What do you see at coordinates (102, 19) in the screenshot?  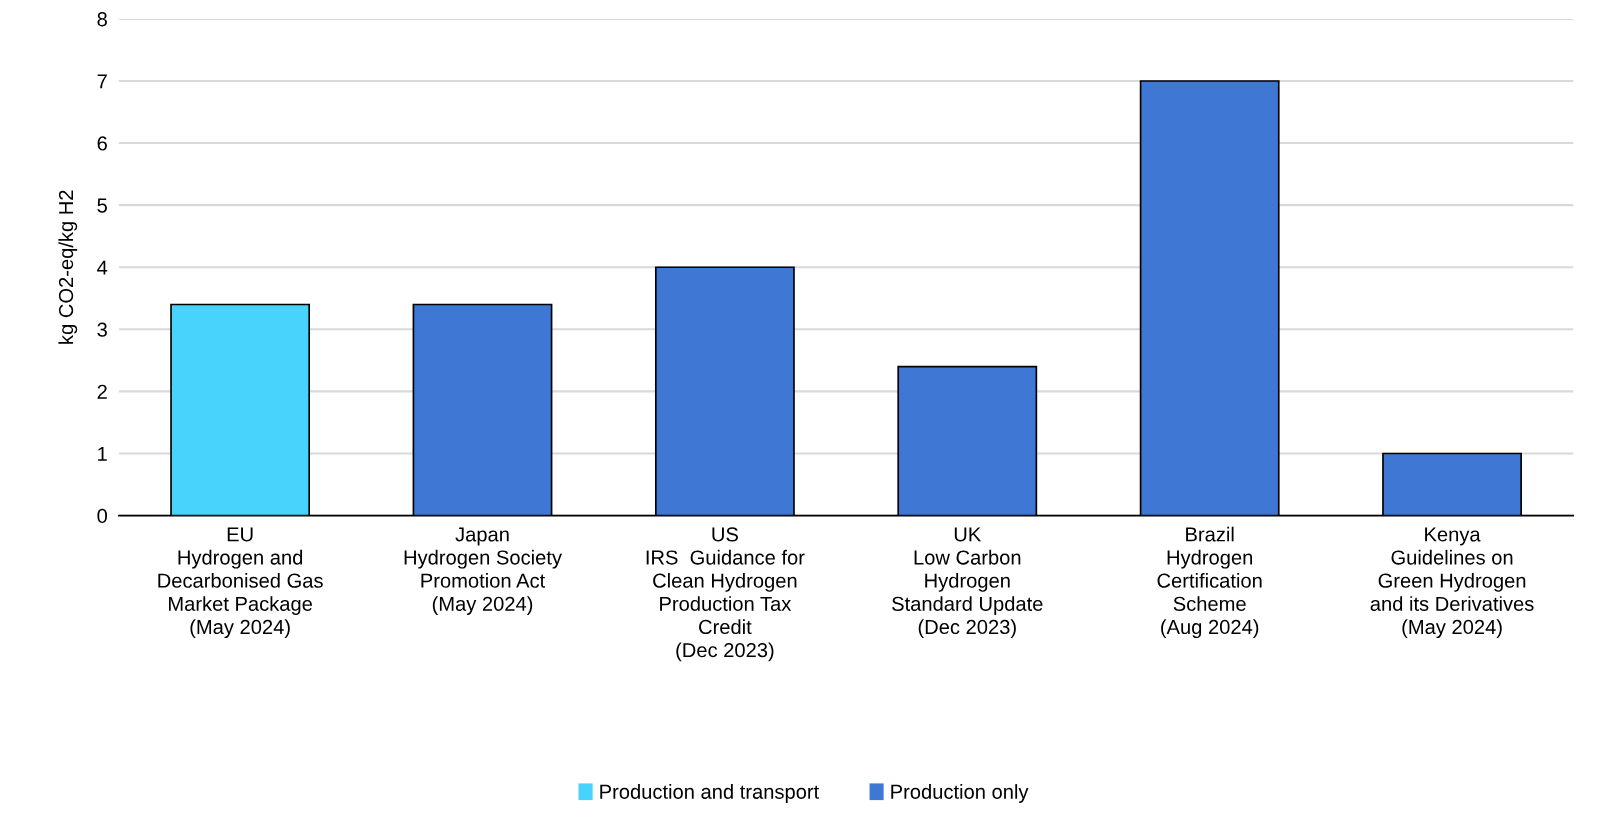 I see `y-tick-label: 8` at bounding box center [102, 19].